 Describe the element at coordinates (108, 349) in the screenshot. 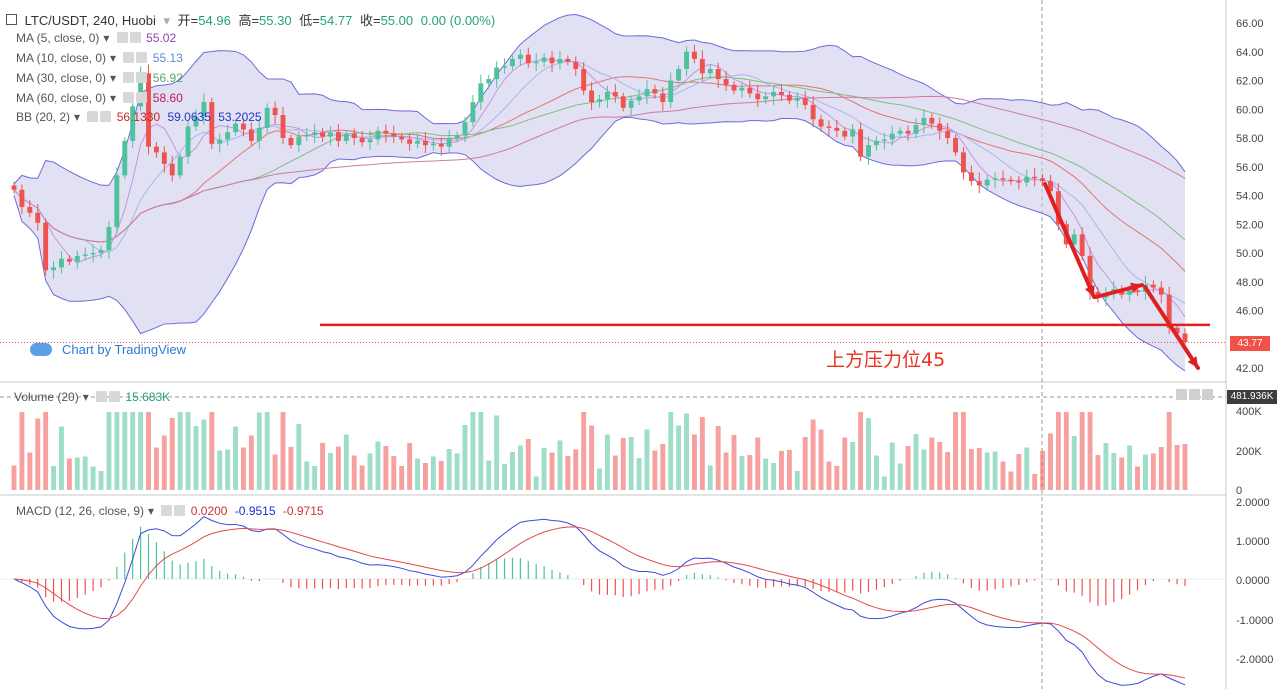

I see `tradingview-branding: Chart by TradingView` at that location.